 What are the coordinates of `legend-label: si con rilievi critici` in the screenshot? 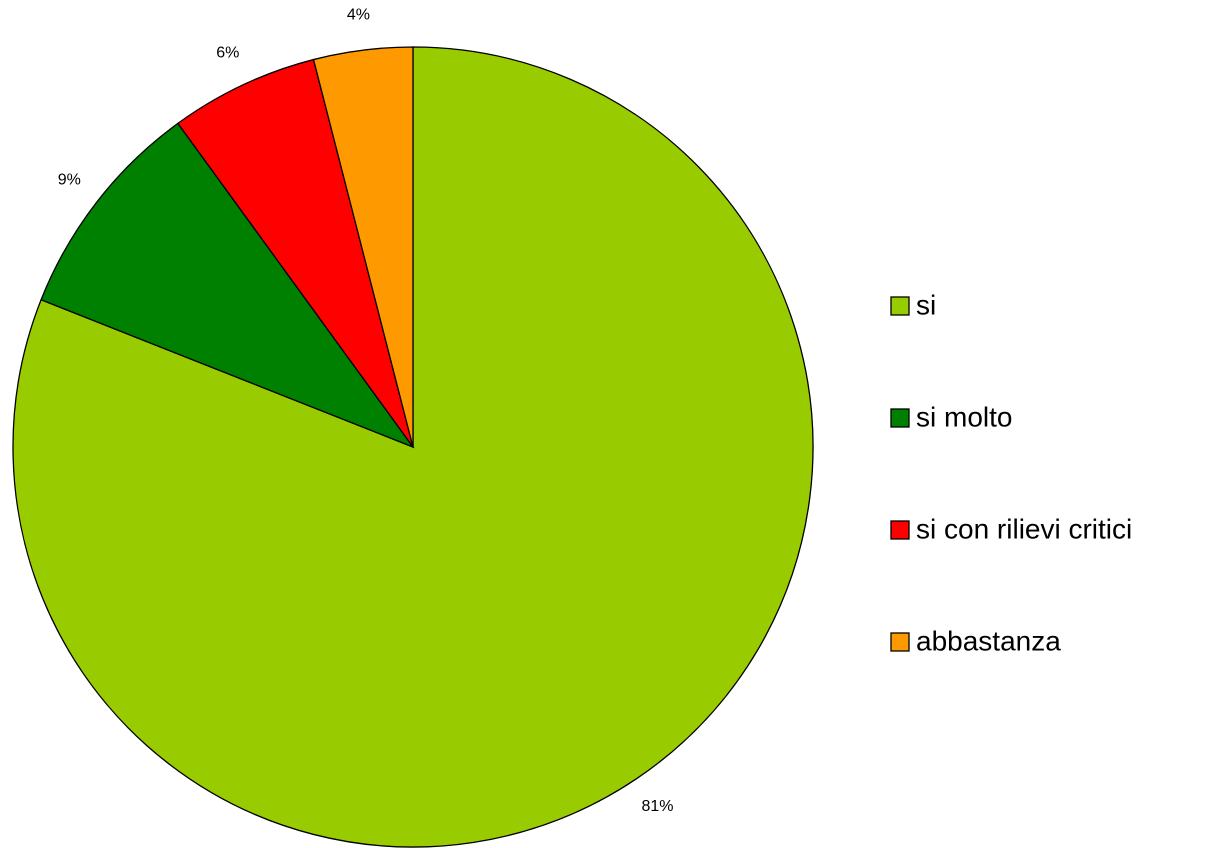 It's located at (1024, 528).